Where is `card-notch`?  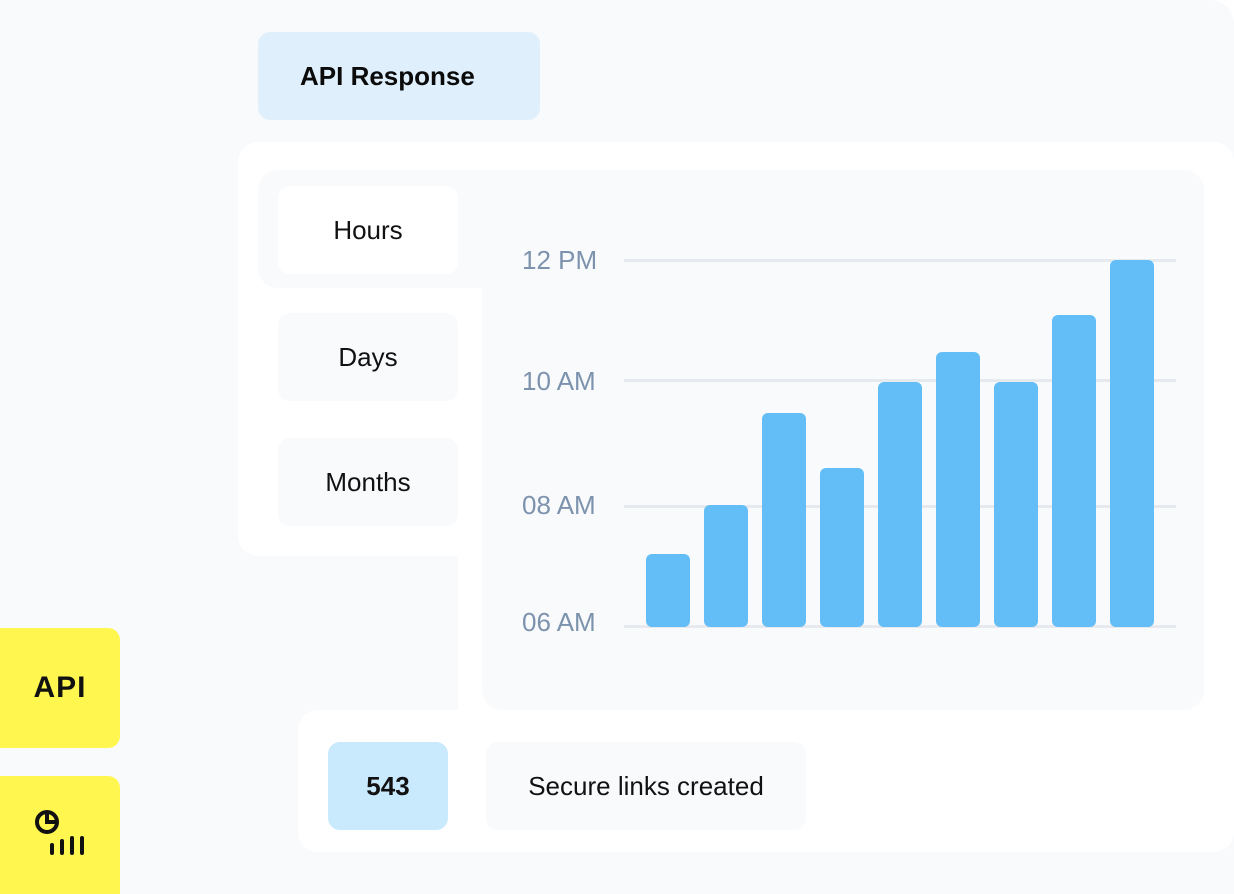 card-notch is located at coordinates (348, 633).